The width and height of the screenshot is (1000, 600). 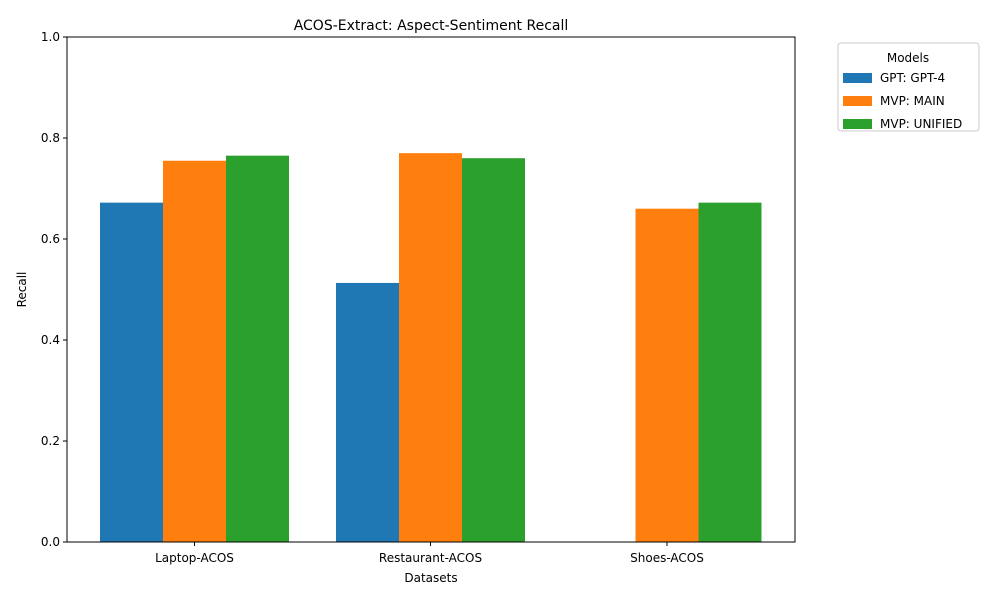 I want to click on bar-mvp-unified-shoes-acos, so click(x=730, y=372).